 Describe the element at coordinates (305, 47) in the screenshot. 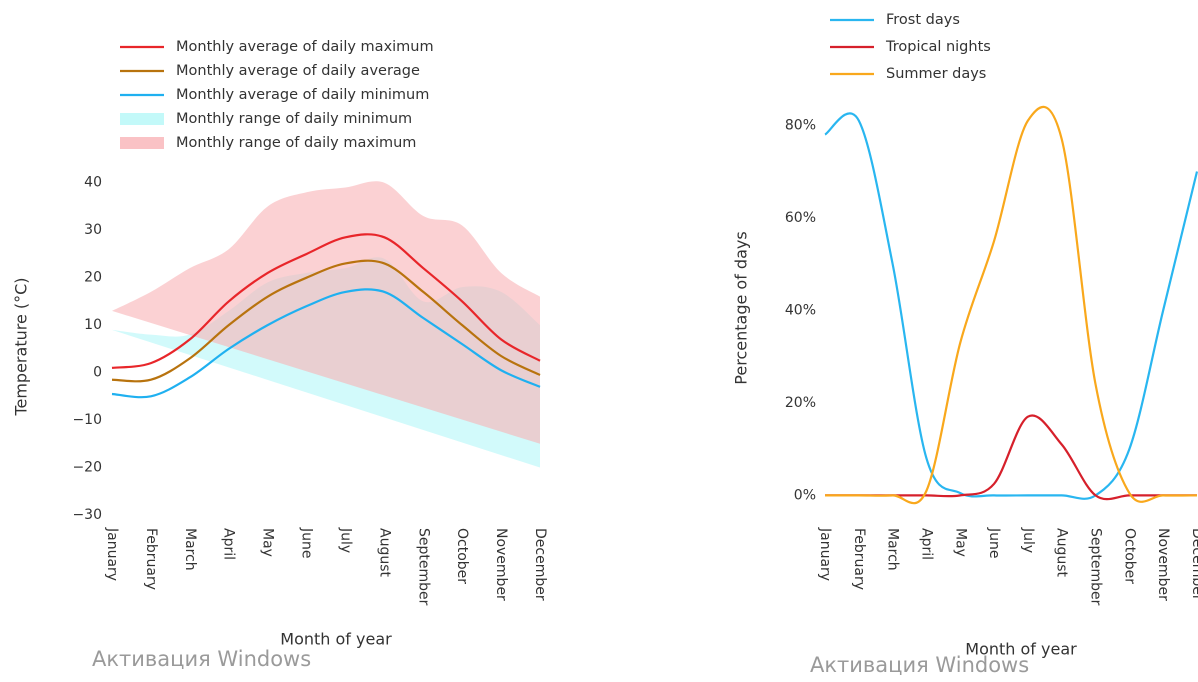

I see `legend-label: Monthly average of daily maximum` at that location.